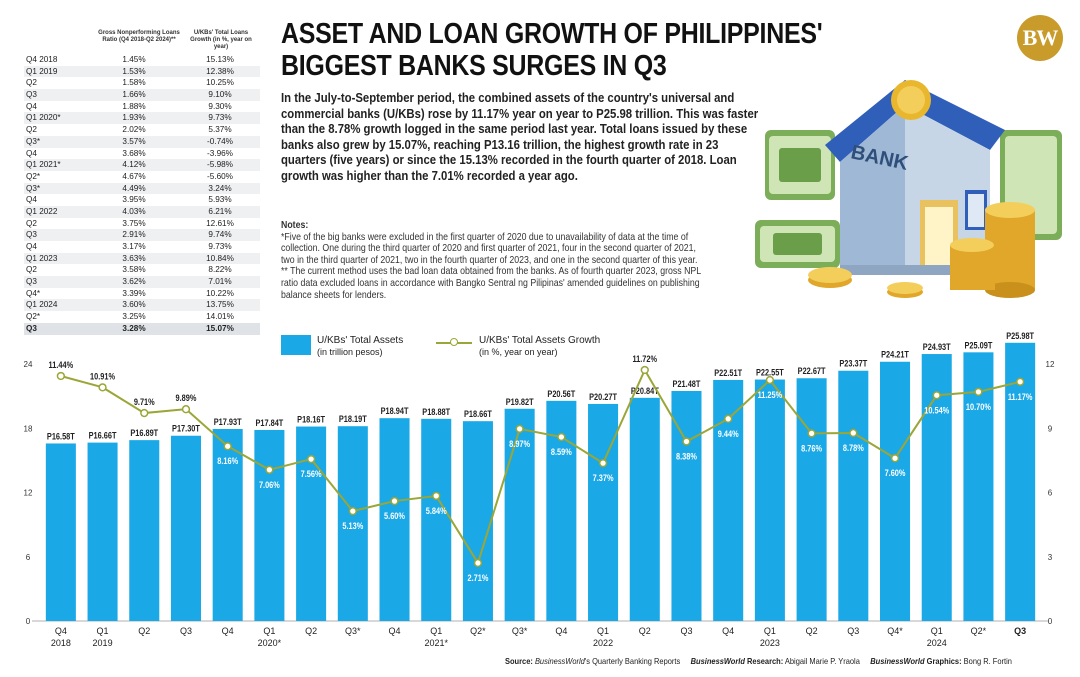  What do you see at coordinates (142, 118) in the screenshot?
I see `table-row: Q1 2020* 1.93% 9.73%` at bounding box center [142, 118].